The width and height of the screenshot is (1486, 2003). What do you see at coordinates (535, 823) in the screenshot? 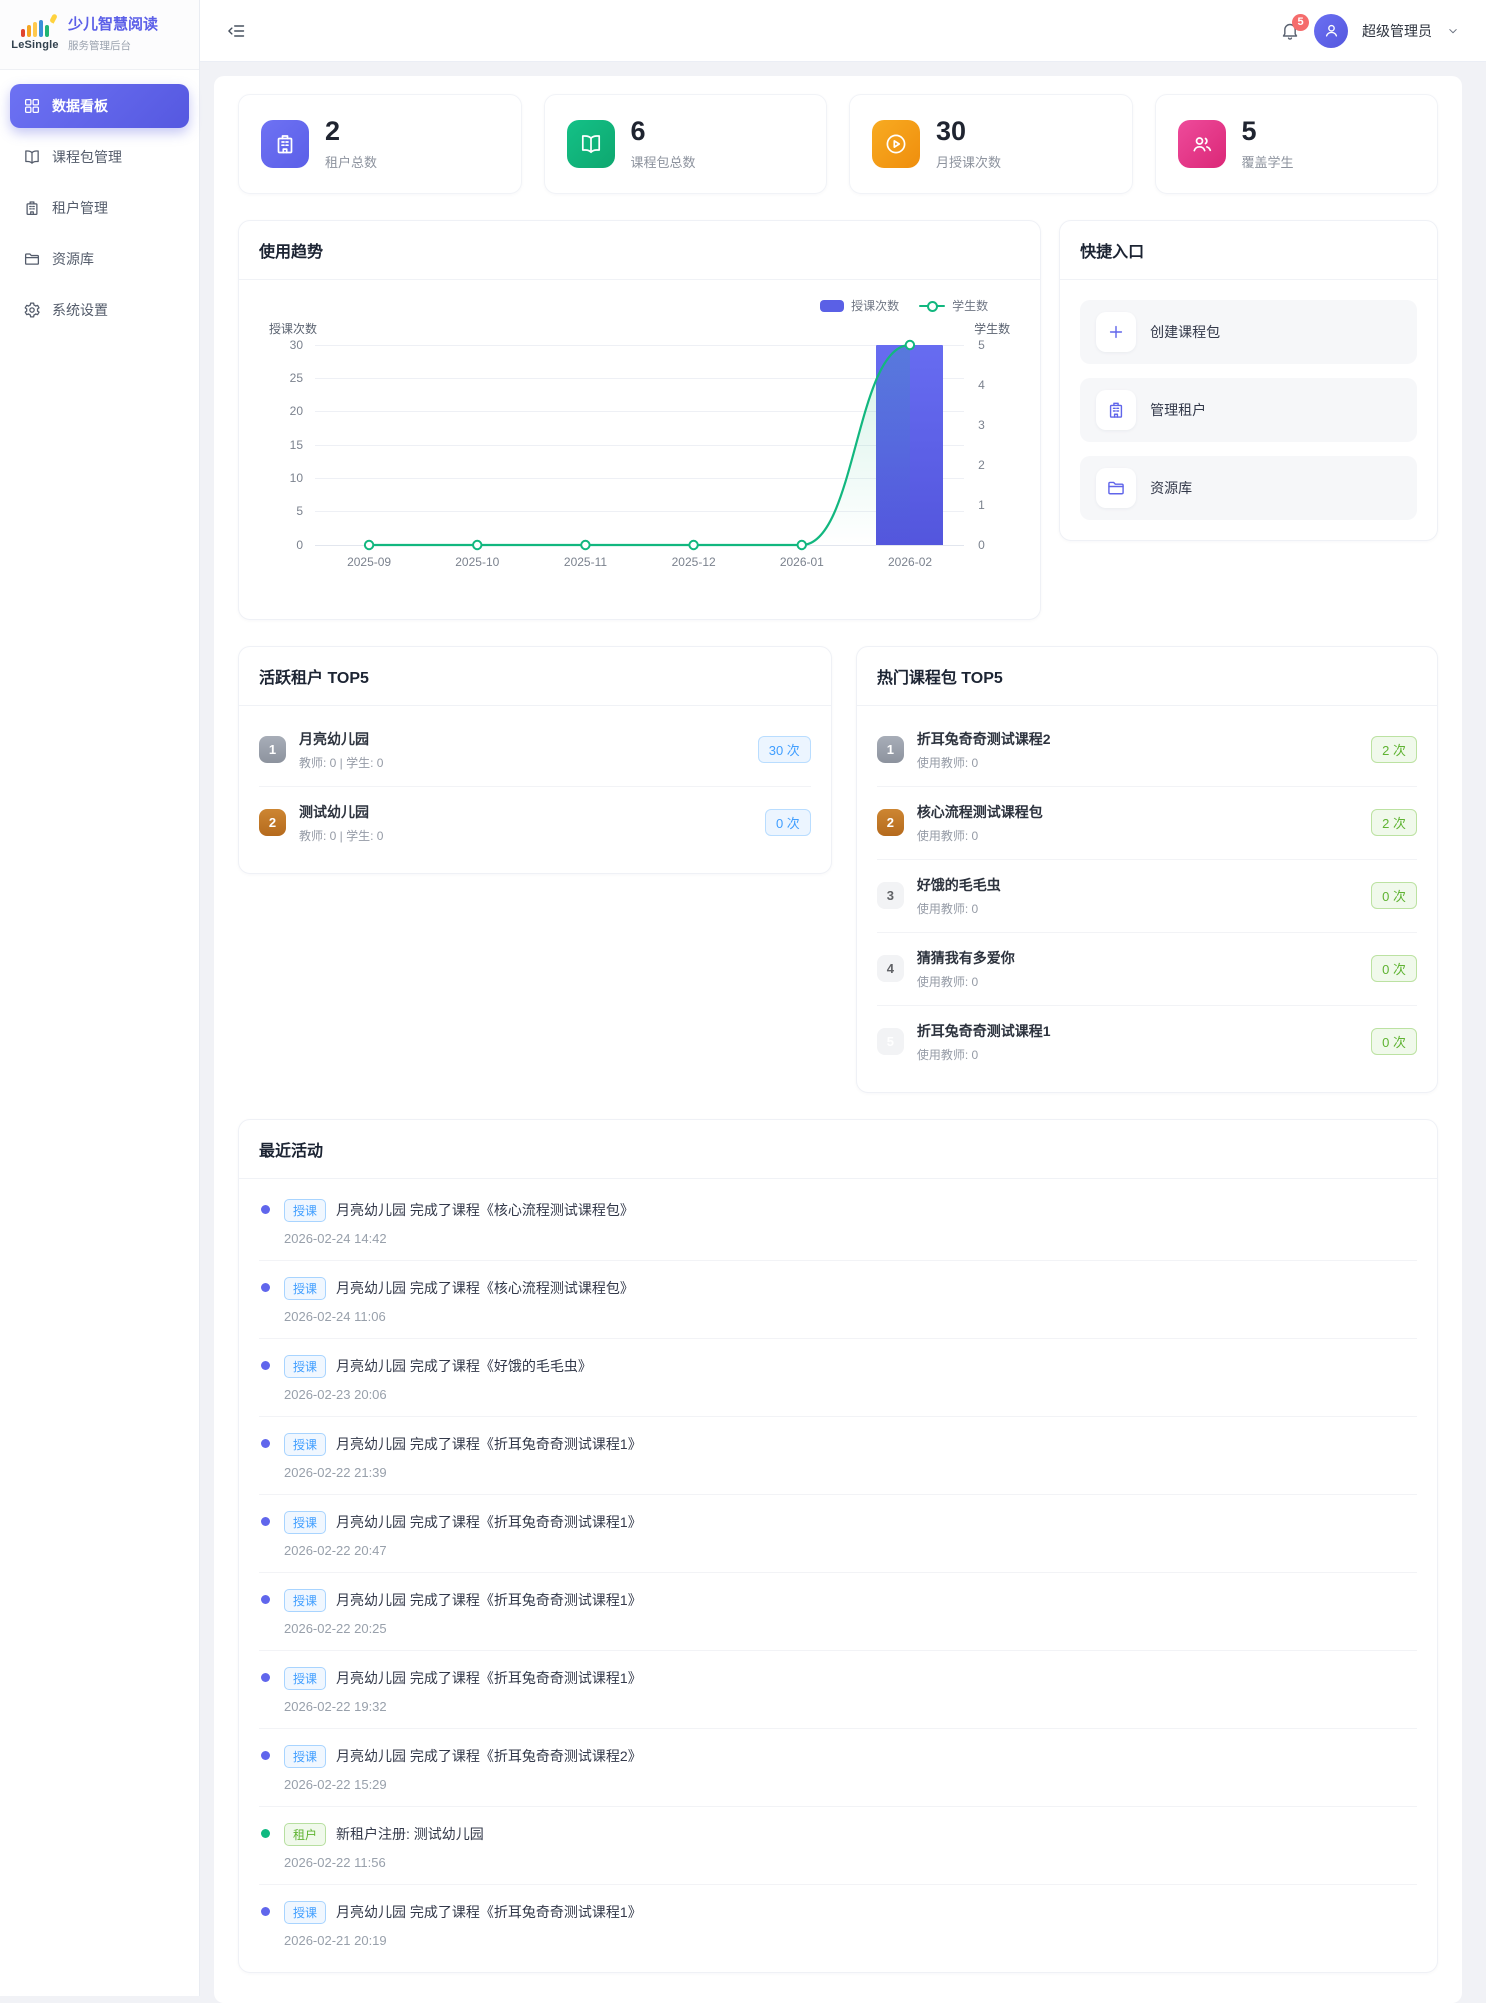
I see `tenant-rank-row: 2 测试幼儿园 教师: 0 | 学生: 0 0 次` at bounding box center [535, 823].